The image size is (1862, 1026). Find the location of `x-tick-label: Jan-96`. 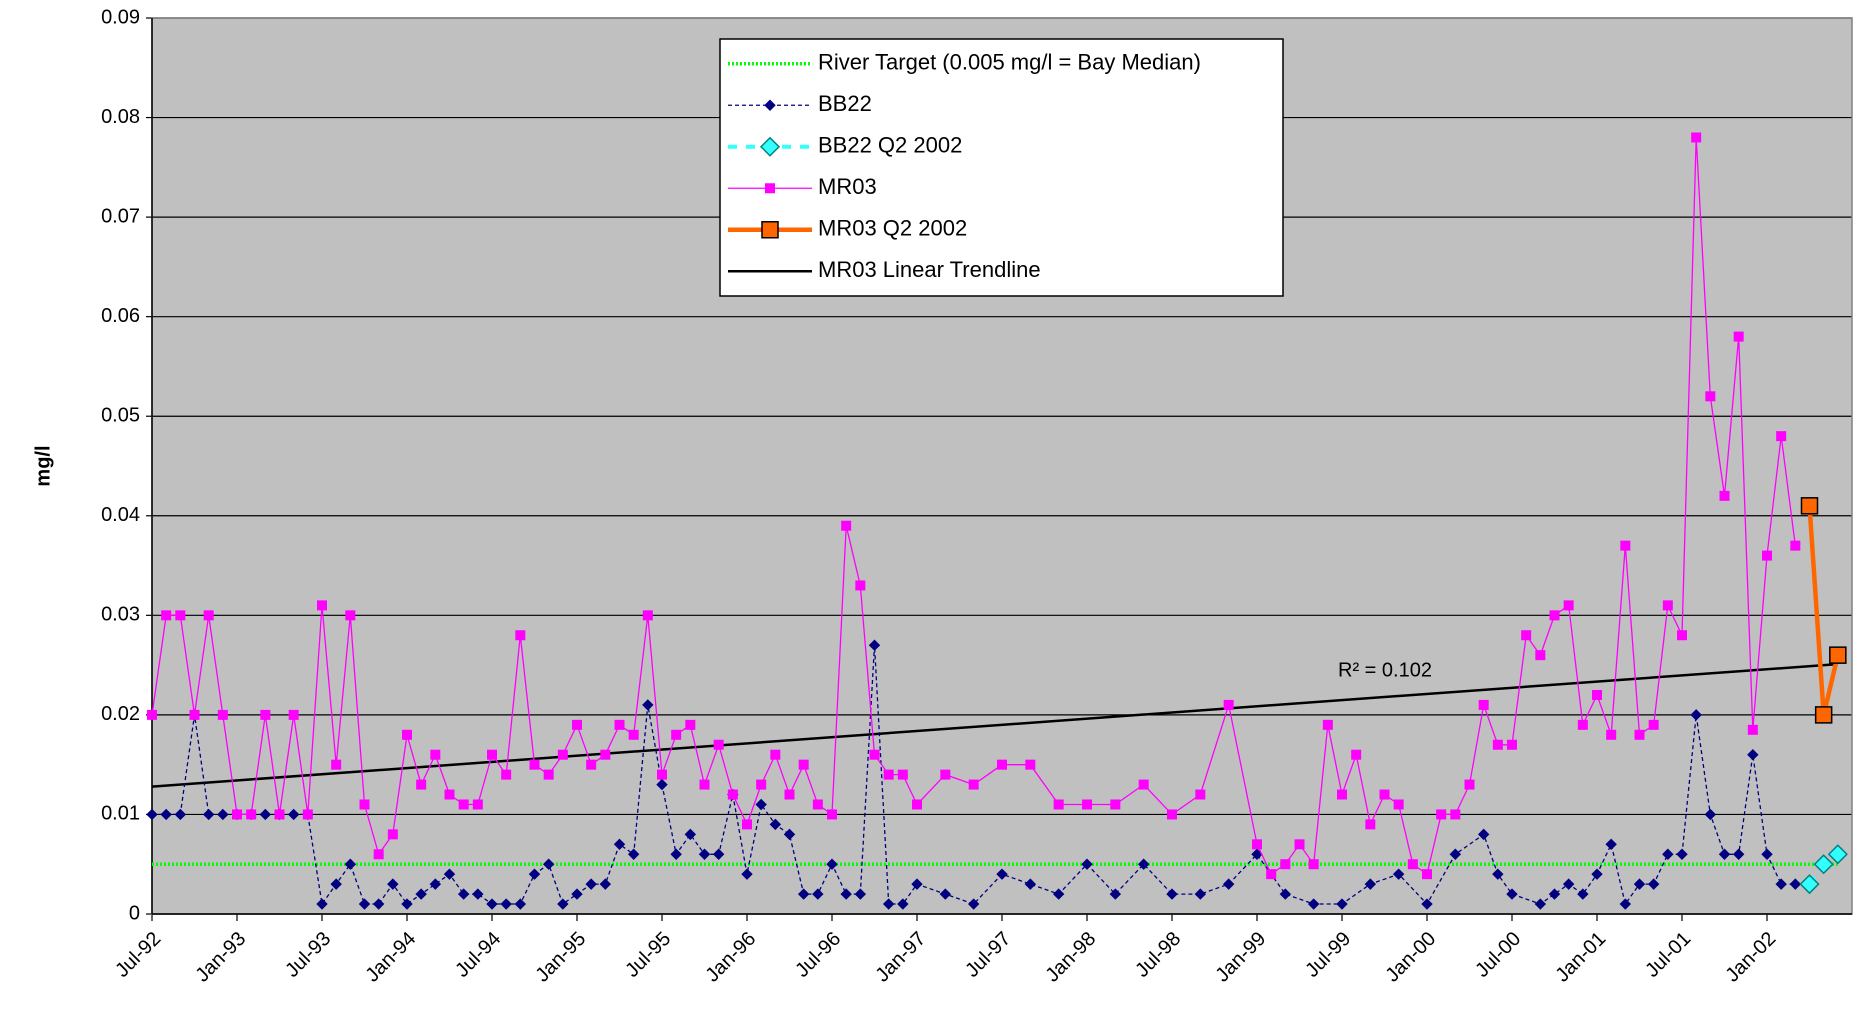

x-tick-label: Jan-96 is located at coordinates (730, 957).